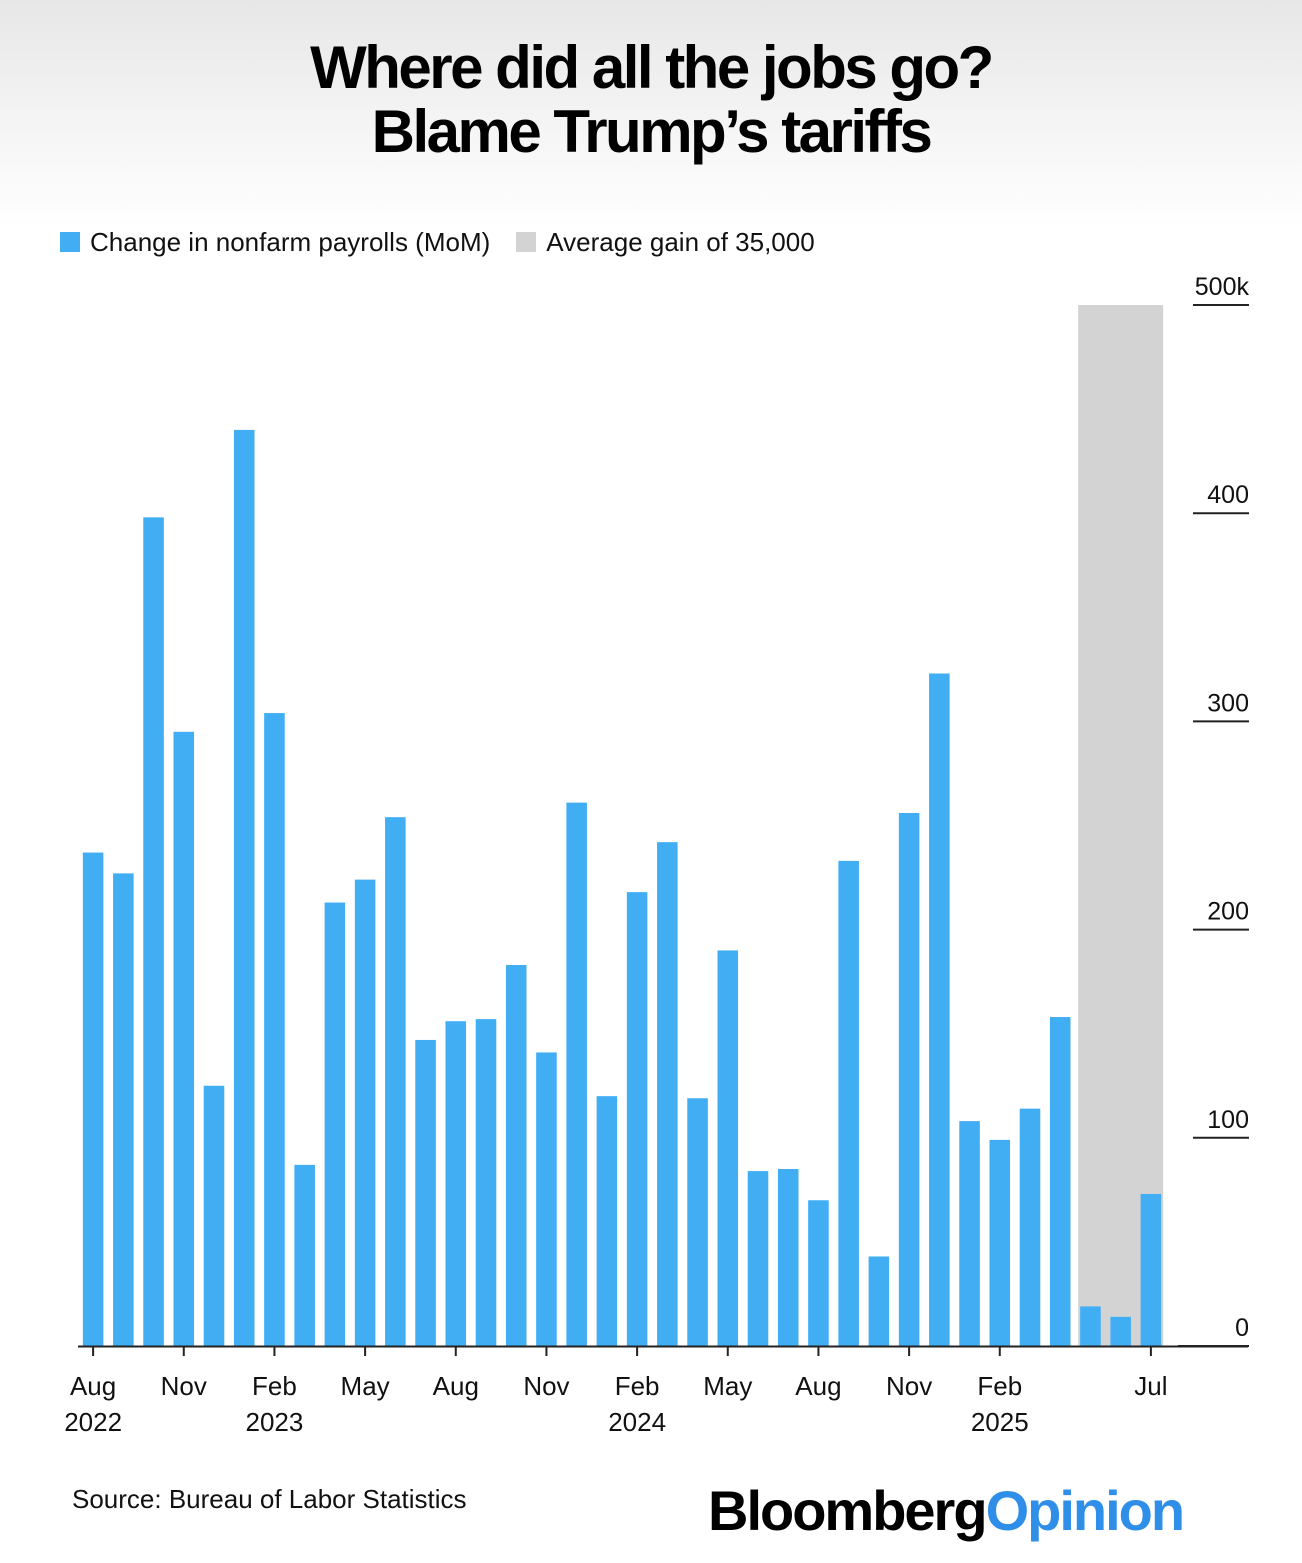 The width and height of the screenshot is (1302, 1563). Describe the element at coordinates (546, 1386) in the screenshot. I see `x-tick-label-5: Nov` at that location.